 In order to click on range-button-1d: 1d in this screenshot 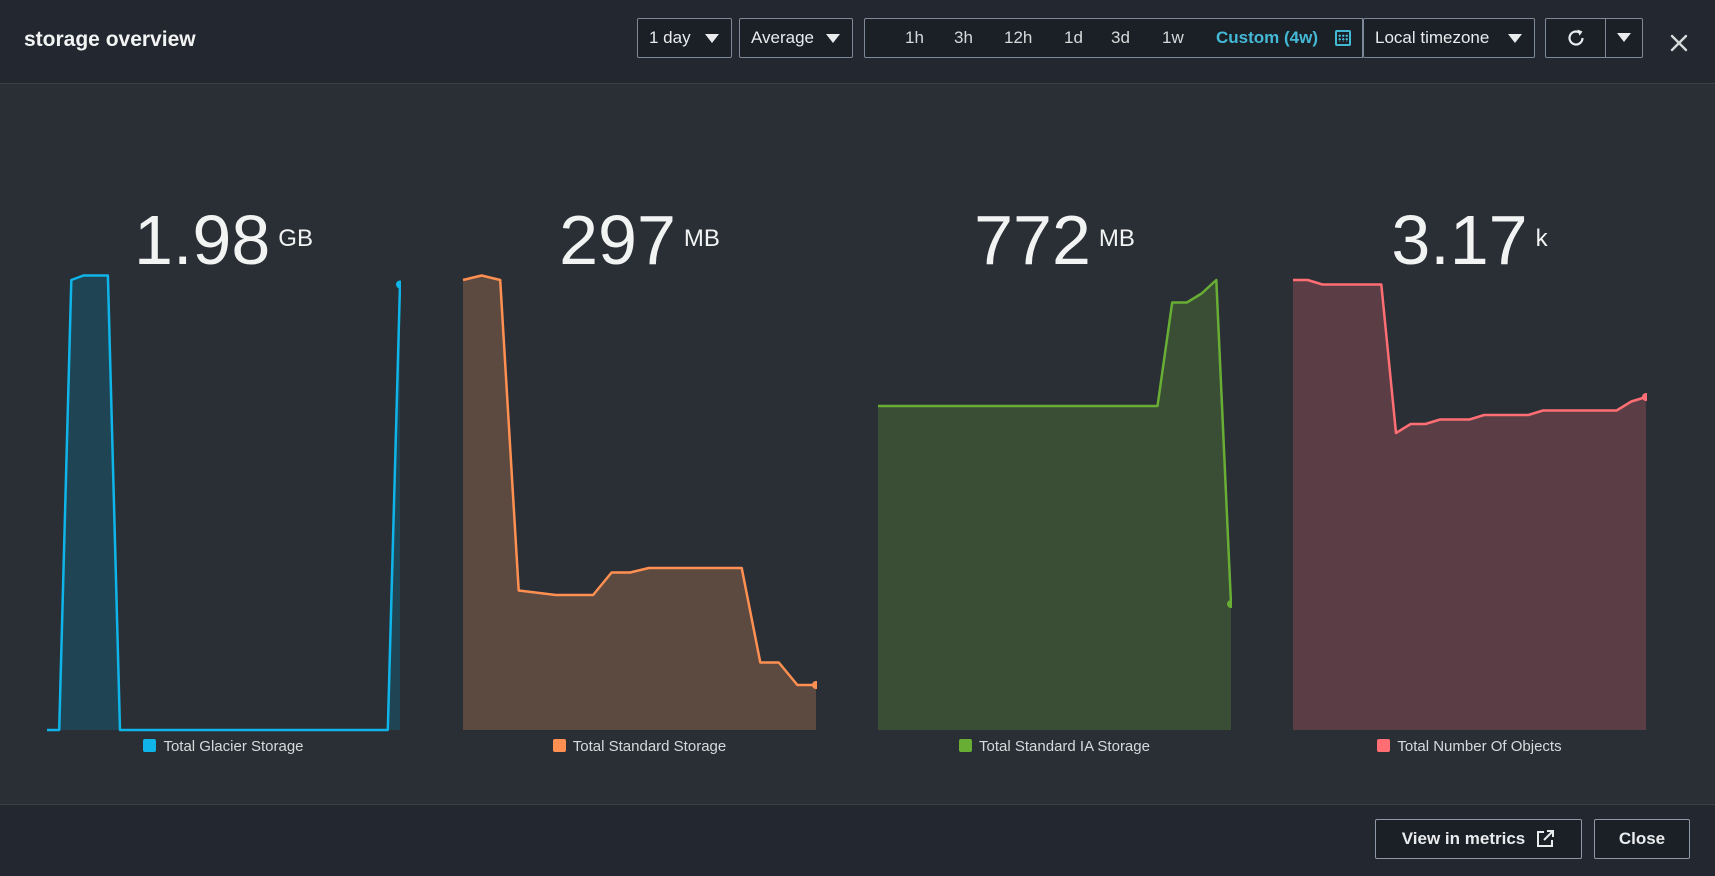, I will do `click(1073, 37)`.